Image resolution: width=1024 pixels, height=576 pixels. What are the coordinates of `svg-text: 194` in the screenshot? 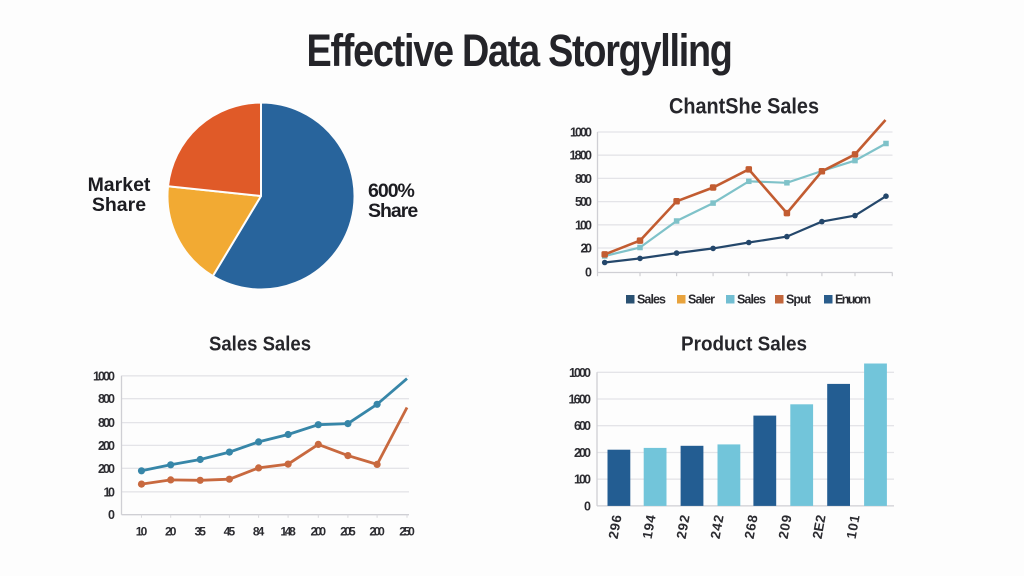 It's located at (649, 526).